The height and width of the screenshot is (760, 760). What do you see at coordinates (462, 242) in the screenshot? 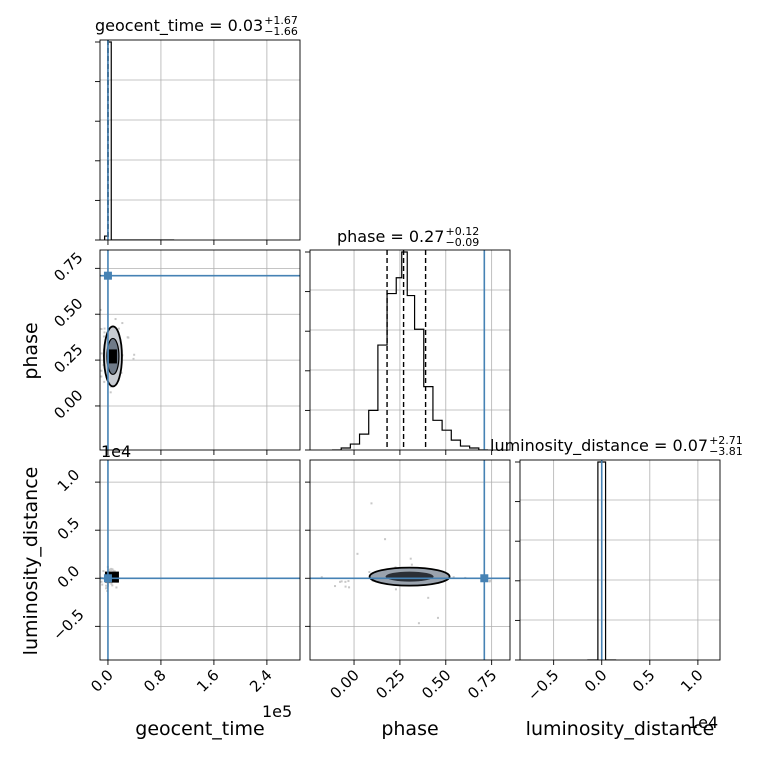
I see `title-phase-minus: −0.09` at bounding box center [462, 242].